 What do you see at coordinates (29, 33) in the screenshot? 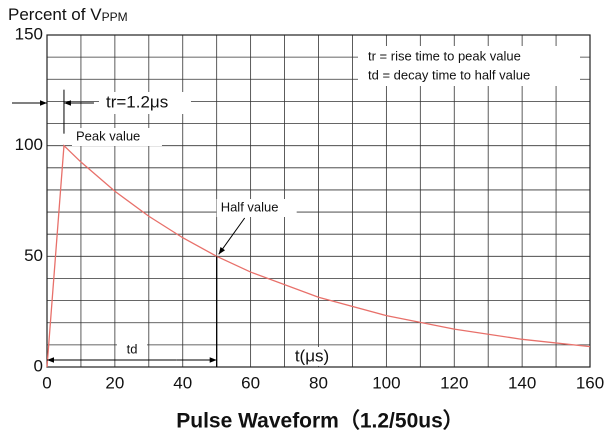
I see `y-tick-label: 150` at bounding box center [29, 33].